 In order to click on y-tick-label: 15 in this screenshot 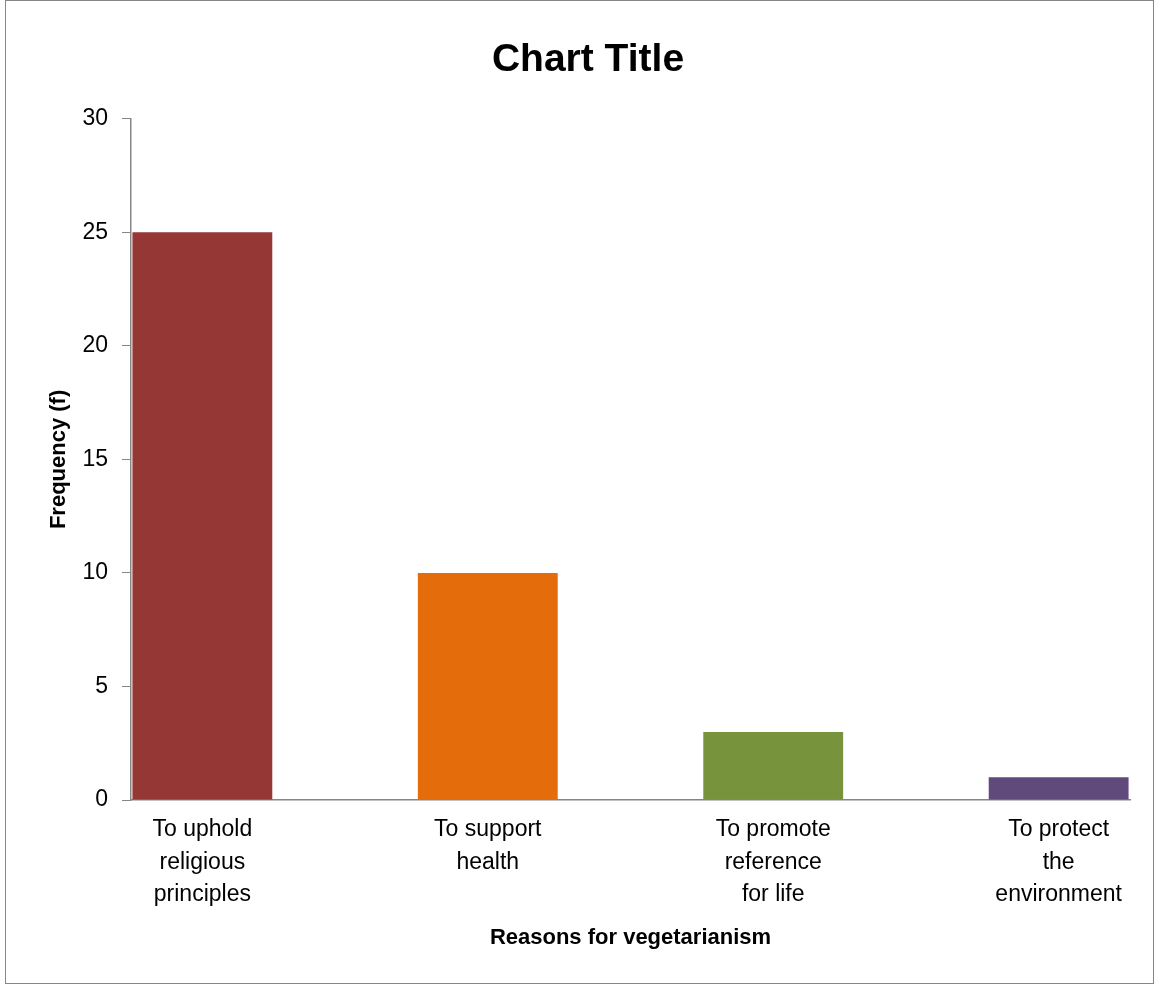, I will do `click(95, 457)`.